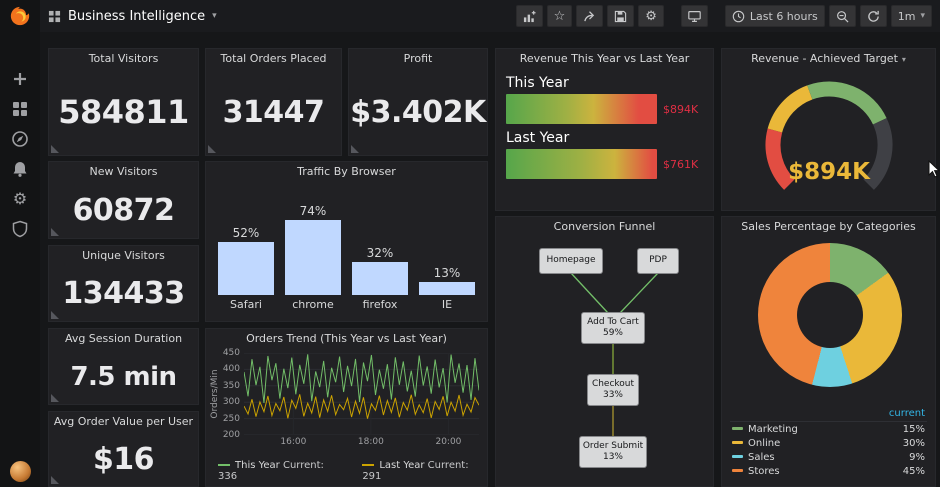 The height and width of the screenshot is (487, 940). Describe the element at coordinates (828, 429) in the screenshot. I see `legend-row-marketing: Marketing 15%` at that location.